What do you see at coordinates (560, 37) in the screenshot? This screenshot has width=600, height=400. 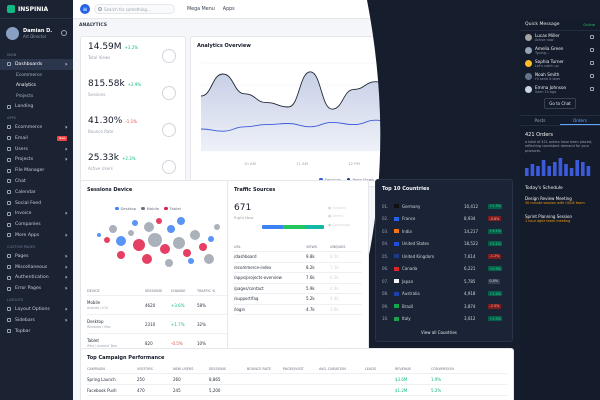 I see `message-item: Lucas Miller Active now` at bounding box center [560, 37].